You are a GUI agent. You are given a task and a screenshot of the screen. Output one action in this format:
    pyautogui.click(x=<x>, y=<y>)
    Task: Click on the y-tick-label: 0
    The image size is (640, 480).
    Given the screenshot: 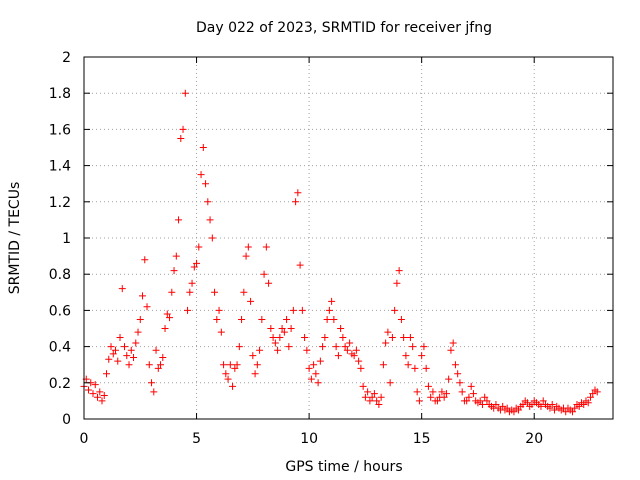 What is the action you would take?
    pyautogui.click(x=66, y=420)
    